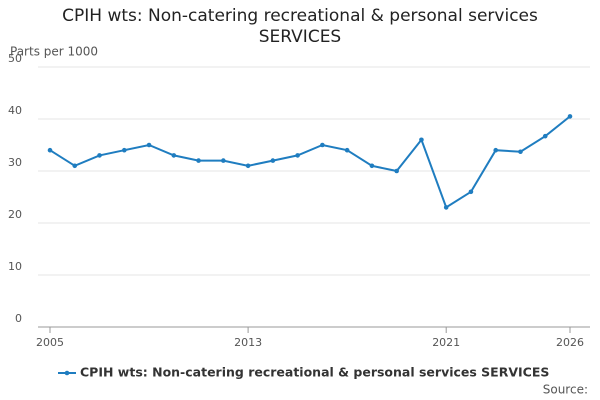  What do you see at coordinates (50, 342) in the screenshot?
I see `x-tick-label: 2005` at bounding box center [50, 342].